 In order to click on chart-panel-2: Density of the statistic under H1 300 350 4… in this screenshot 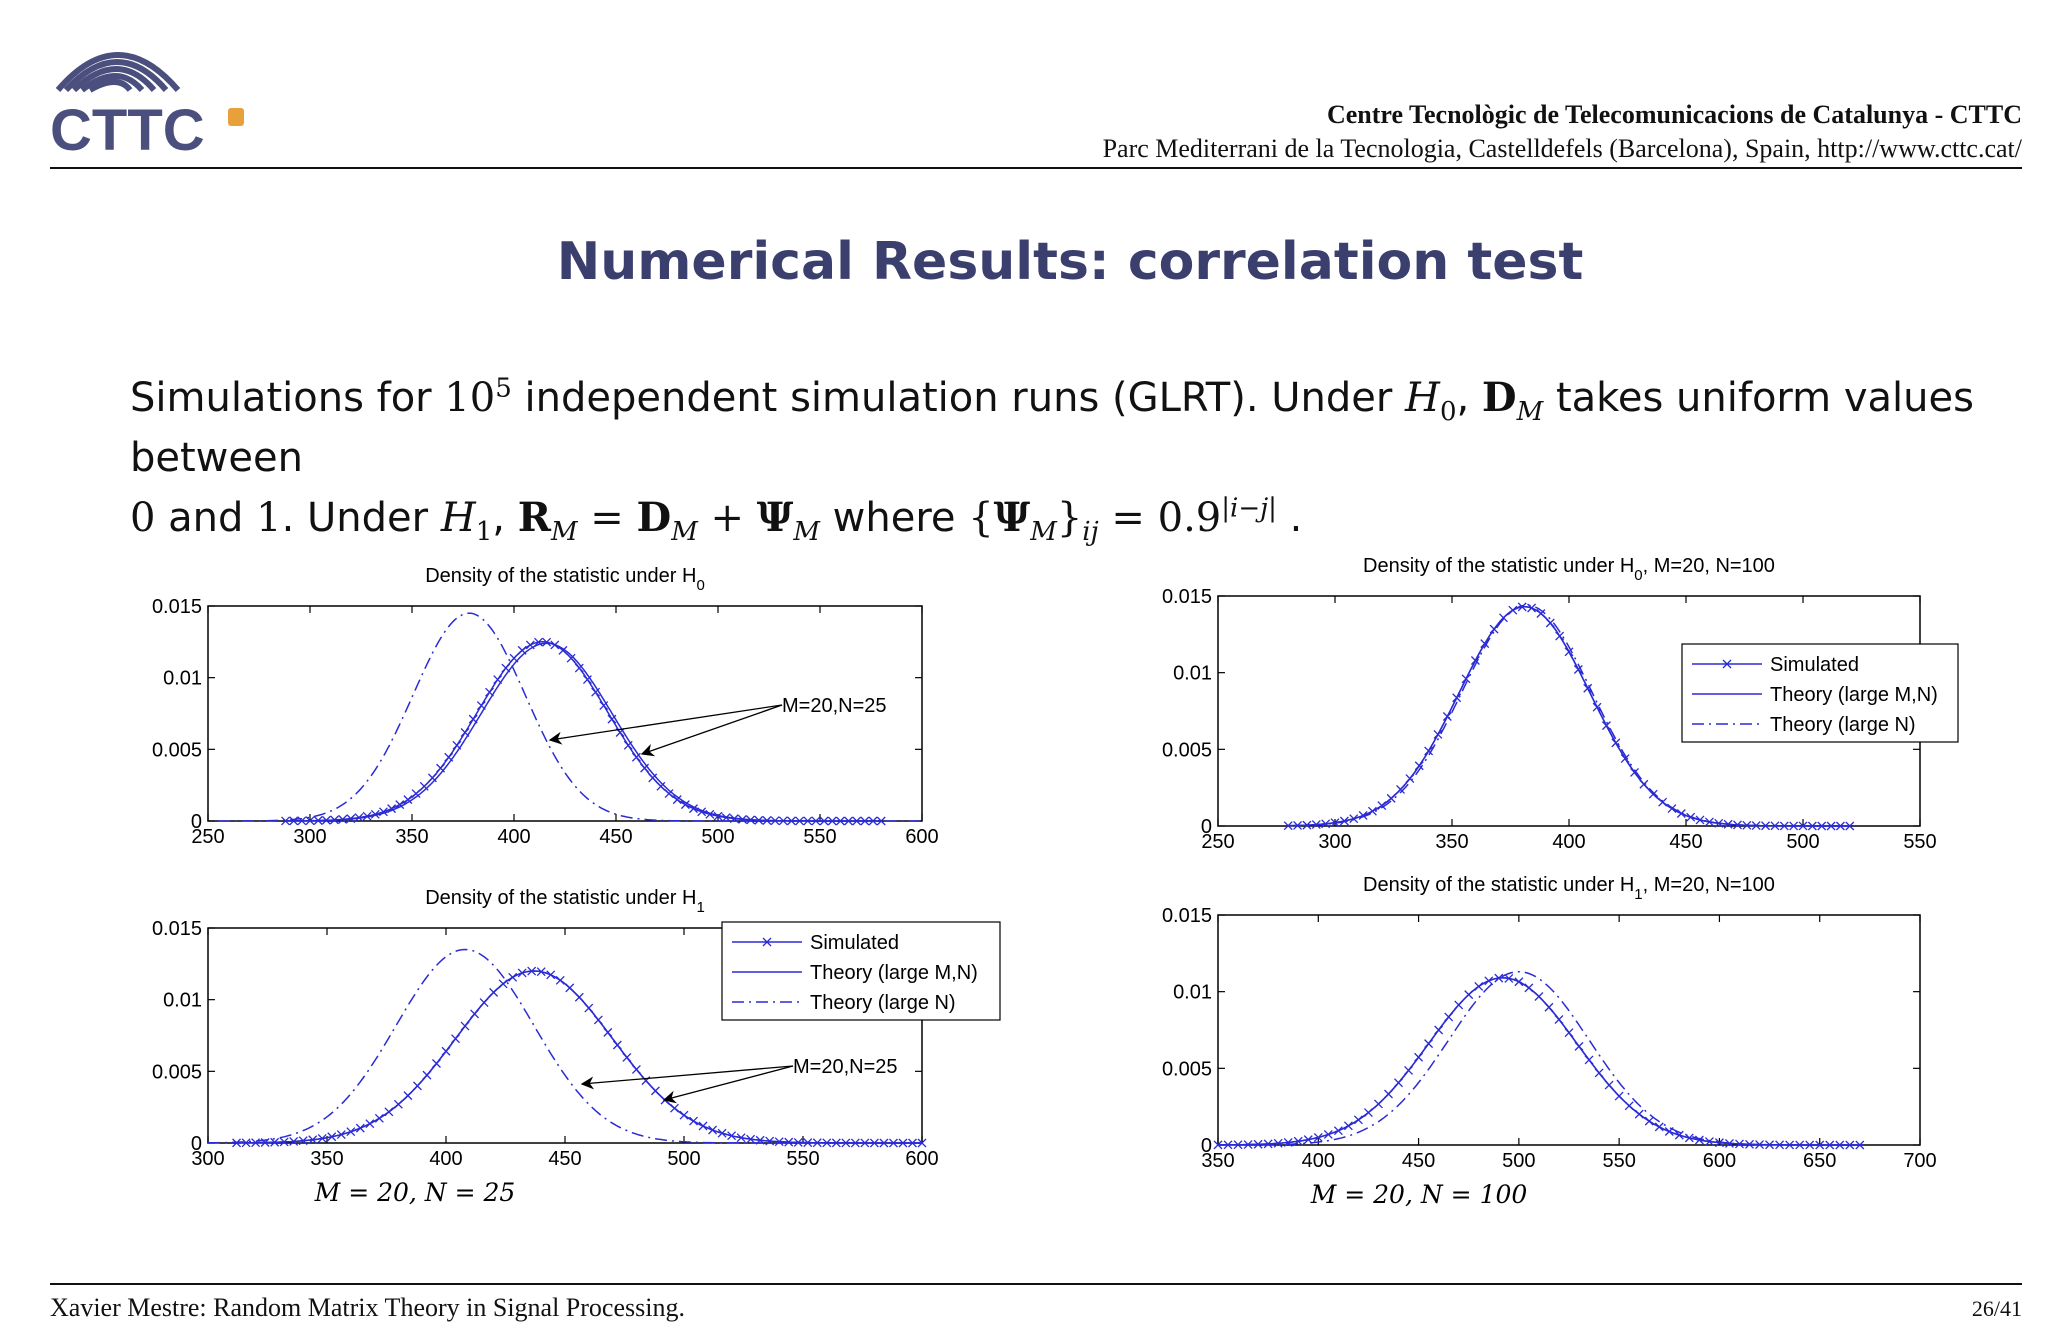, I will do `click(576, 1047)`.